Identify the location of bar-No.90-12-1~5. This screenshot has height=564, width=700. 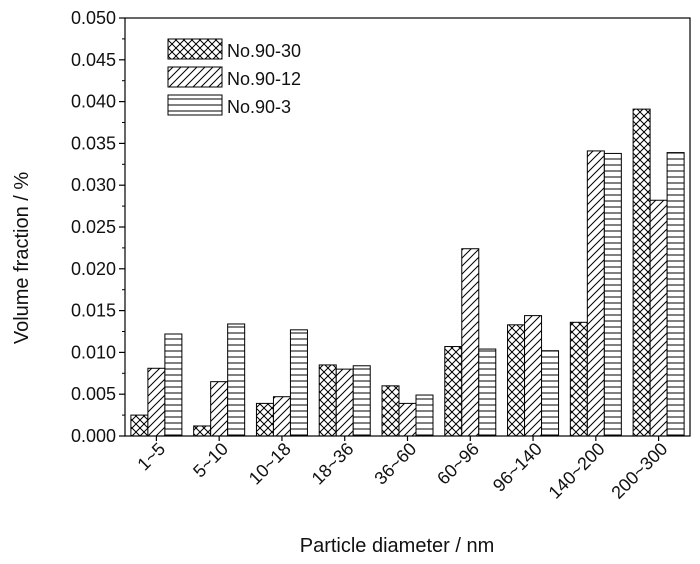
(156, 402).